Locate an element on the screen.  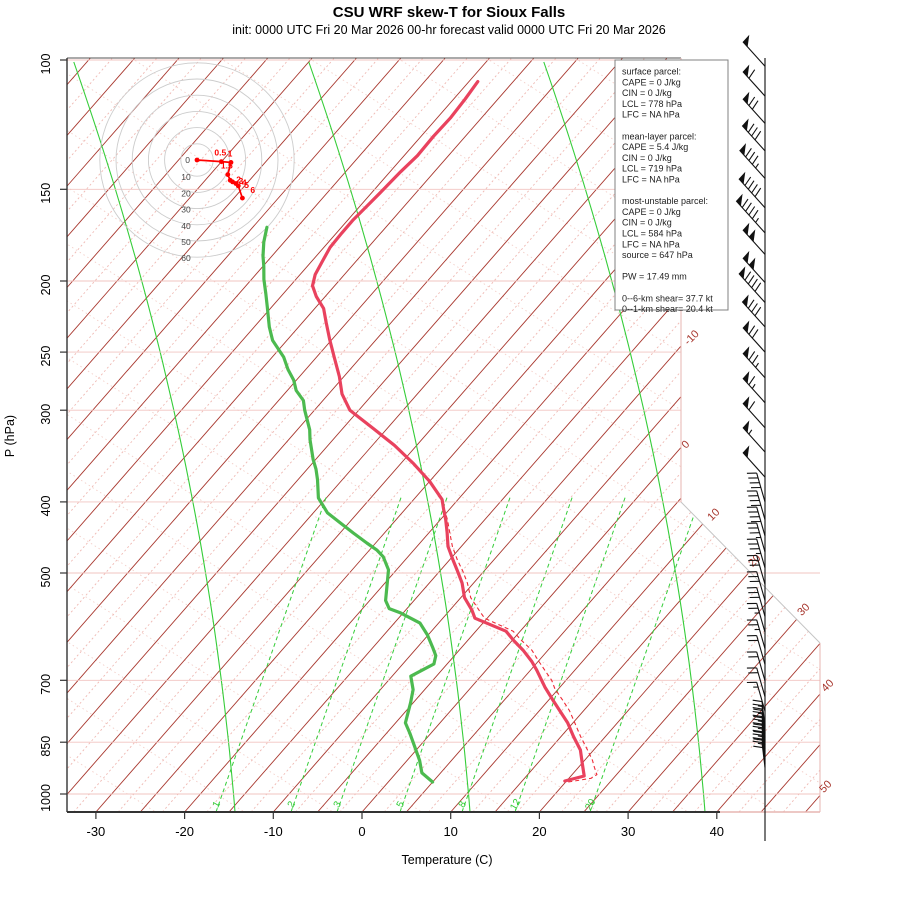
mixing-ratio-label: 12 is located at coordinates (515, 805).